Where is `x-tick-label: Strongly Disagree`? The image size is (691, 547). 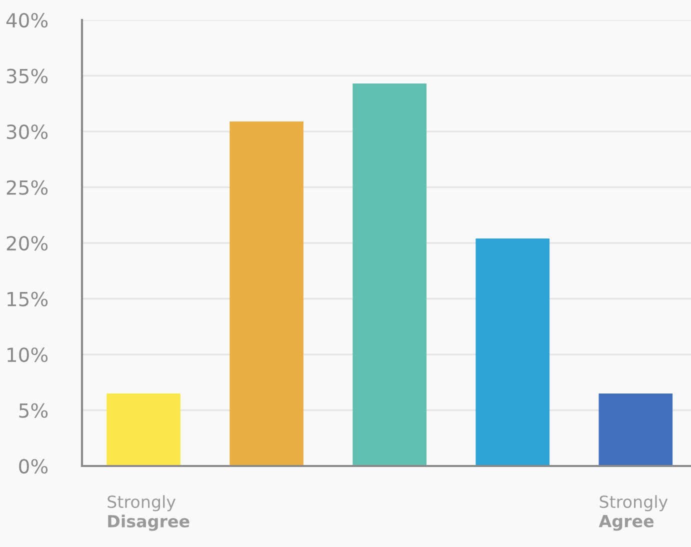
x-tick-label: Strongly Disagree is located at coordinates (149, 513).